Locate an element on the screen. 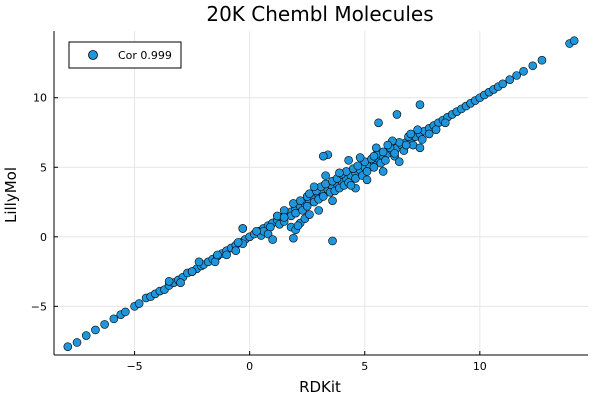 This screenshot has width=600, height=400. y-tick-label: −5 is located at coordinates (39, 306).